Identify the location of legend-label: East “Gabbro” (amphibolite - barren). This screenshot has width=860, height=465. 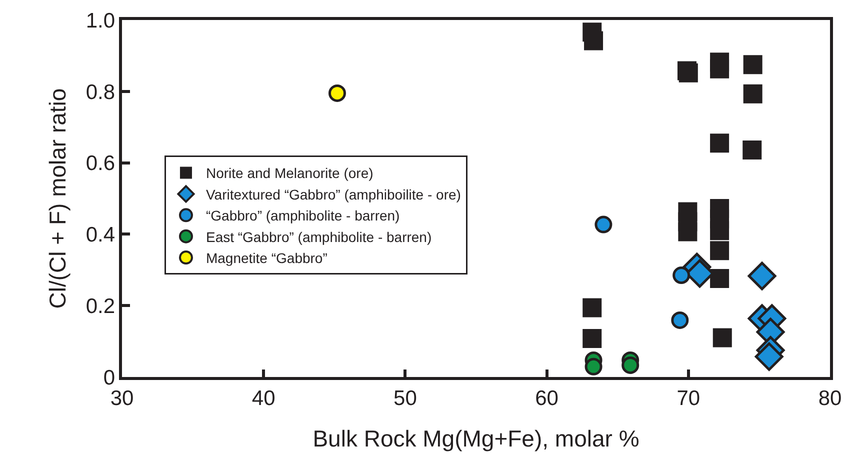
(319, 236).